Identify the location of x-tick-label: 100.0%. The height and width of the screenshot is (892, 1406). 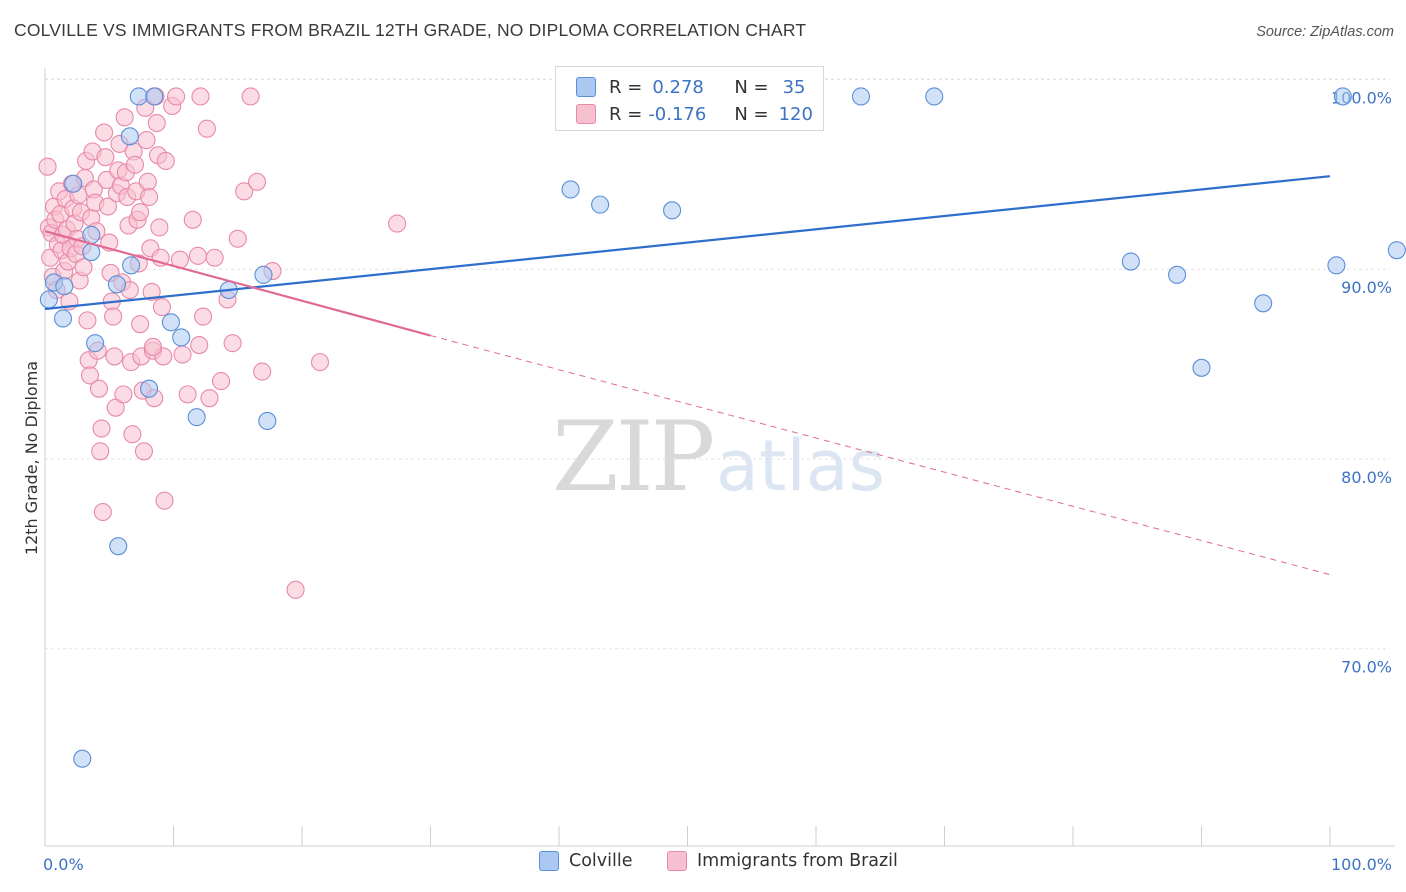
(1361, 864).